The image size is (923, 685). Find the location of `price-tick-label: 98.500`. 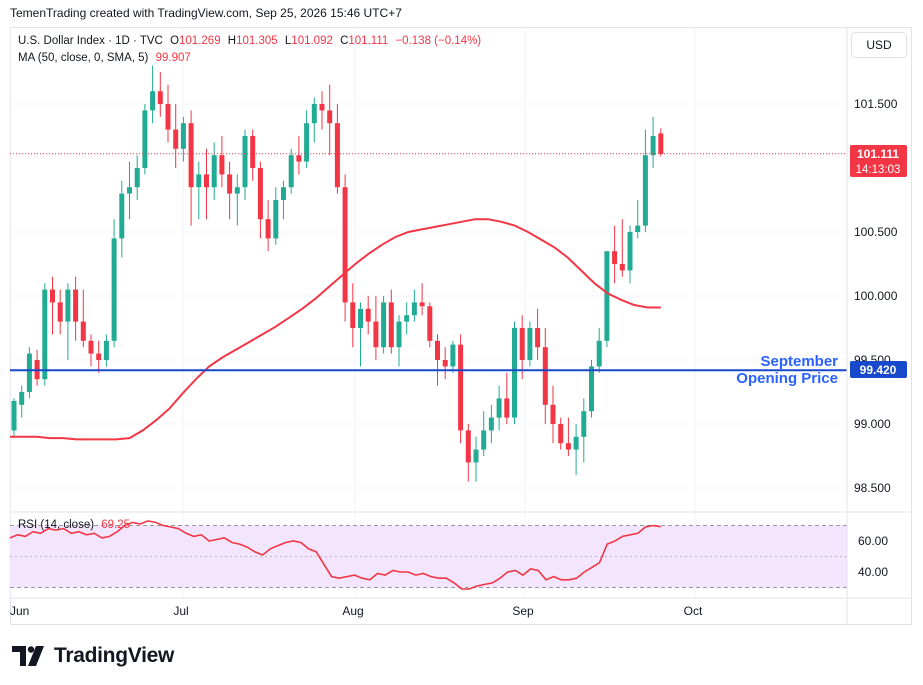

price-tick-label: 98.500 is located at coordinates (872, 488).